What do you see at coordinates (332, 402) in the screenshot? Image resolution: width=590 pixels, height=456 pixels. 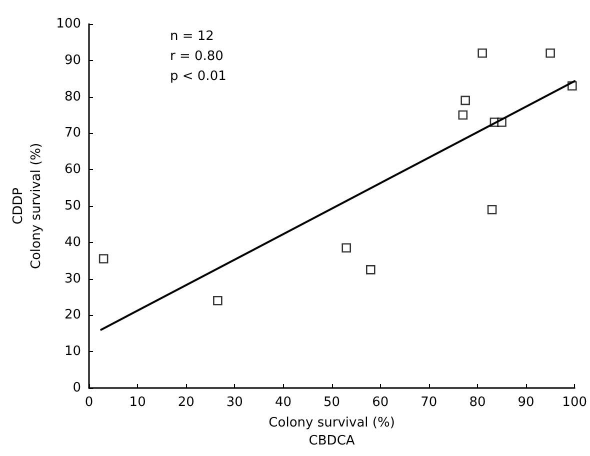 I see `x-tick-label: 50` at bounding box center [332, 402].